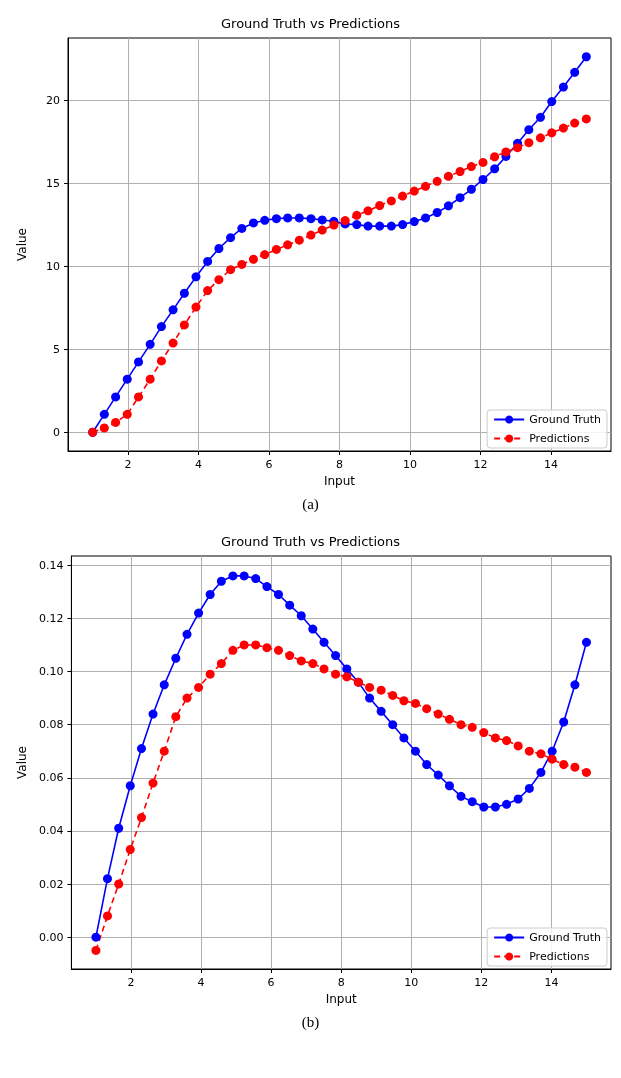  What do you see at coordinates (559, 438) in the screenshot?
I see `legend-label: Predictions` at bounding box center [559, 438].